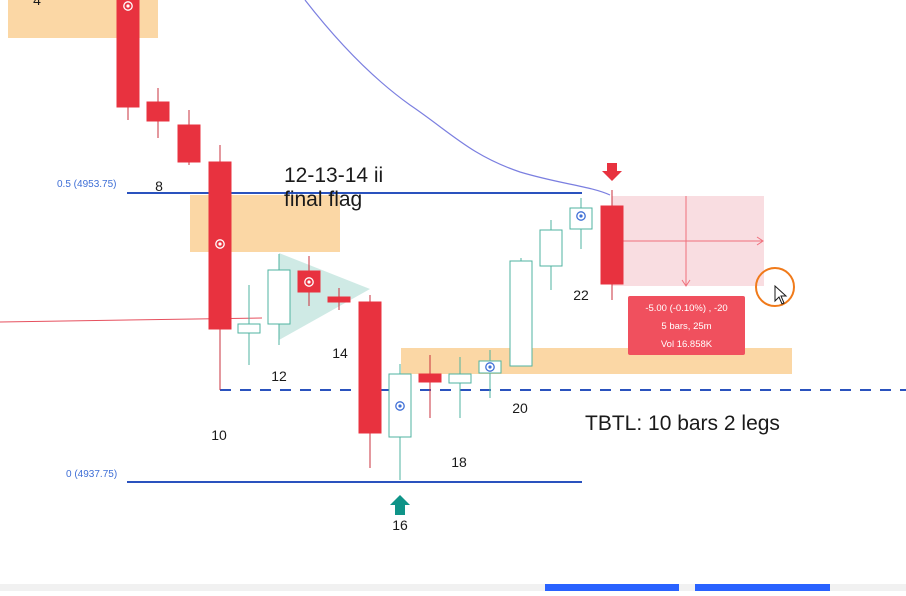 Image resolution: width=906 pixels, height=596 pixels. Describe the element at coordinates (760, 241) in the screenshot. I see `measure-horizontal-arrow` at that location.